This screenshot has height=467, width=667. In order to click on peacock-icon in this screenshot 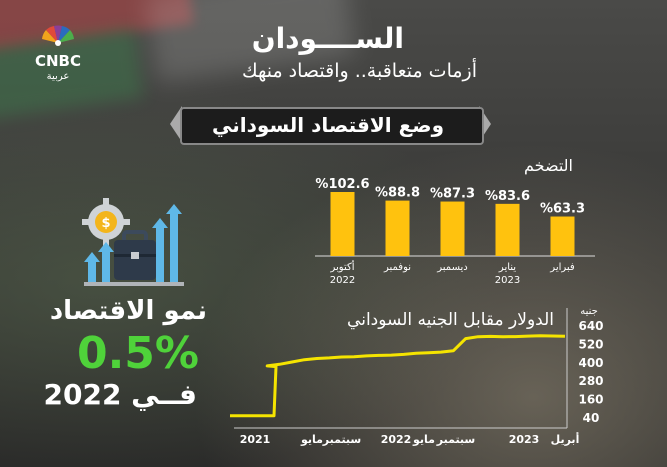, I will do `click(58, 35)`.